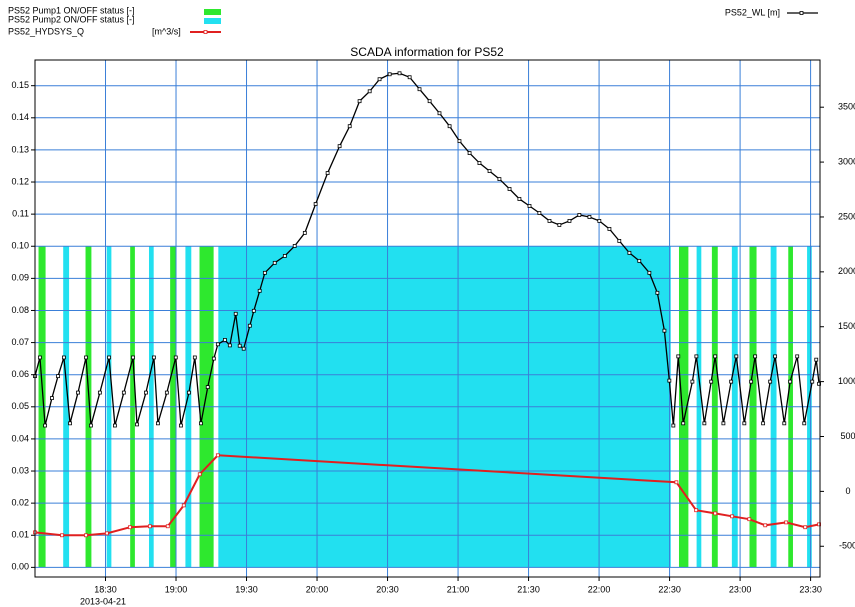 This screenshot has height=607, width=855. Describe the element at coordinates (212, 12) in the screenshot. I see `legend-swatch` at that location.